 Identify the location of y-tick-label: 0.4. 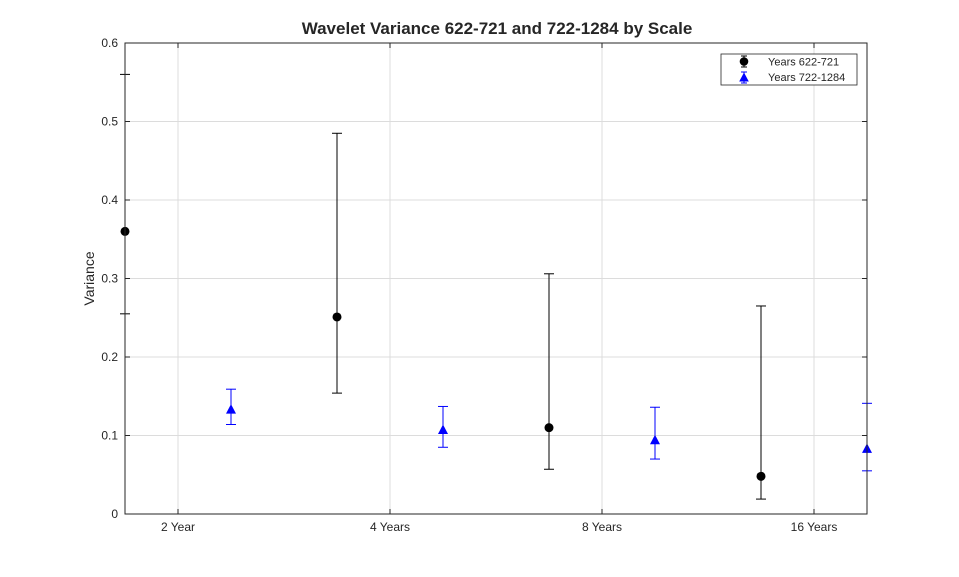
(109, 200).